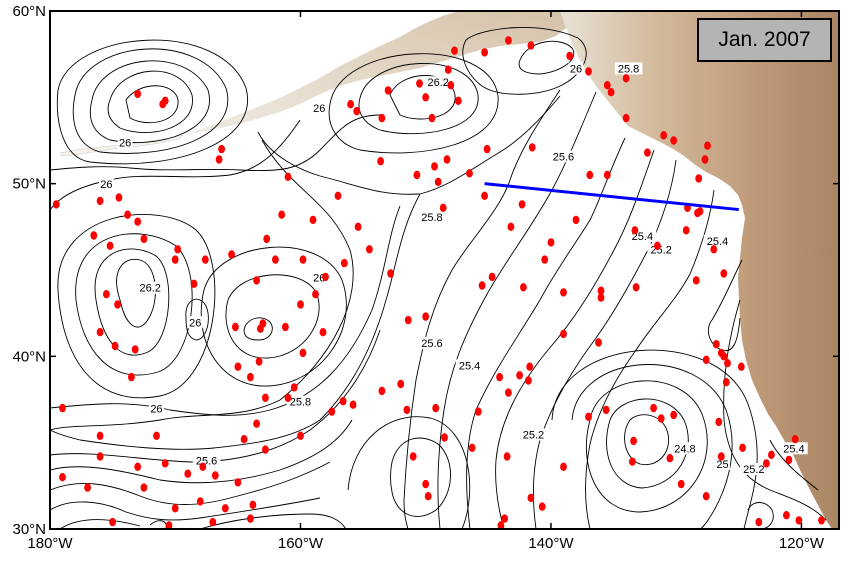 This screenshot has height=563, width=849. I want to click on date-label: Jan. 2007, so click(764, 40).